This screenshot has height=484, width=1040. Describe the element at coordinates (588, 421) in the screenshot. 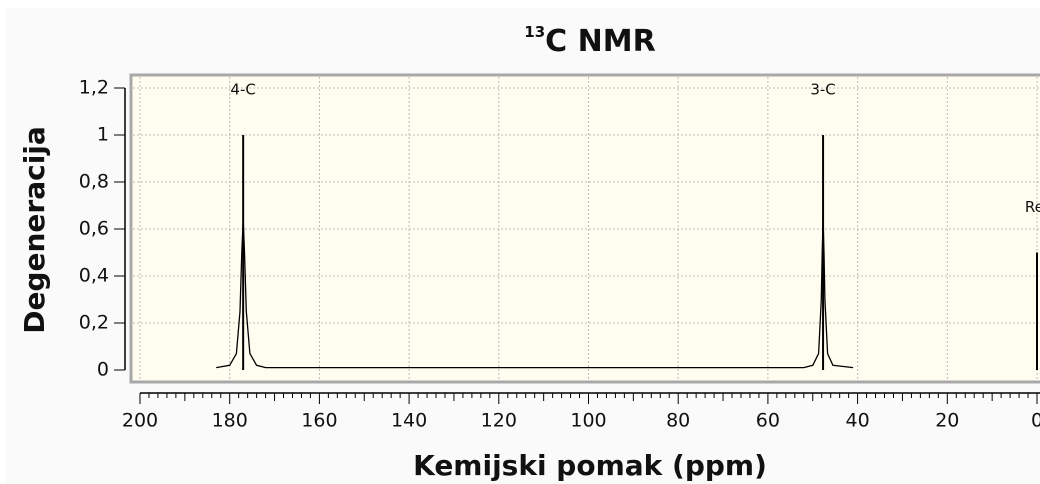

I see `x-tick-label: 100` at that location.